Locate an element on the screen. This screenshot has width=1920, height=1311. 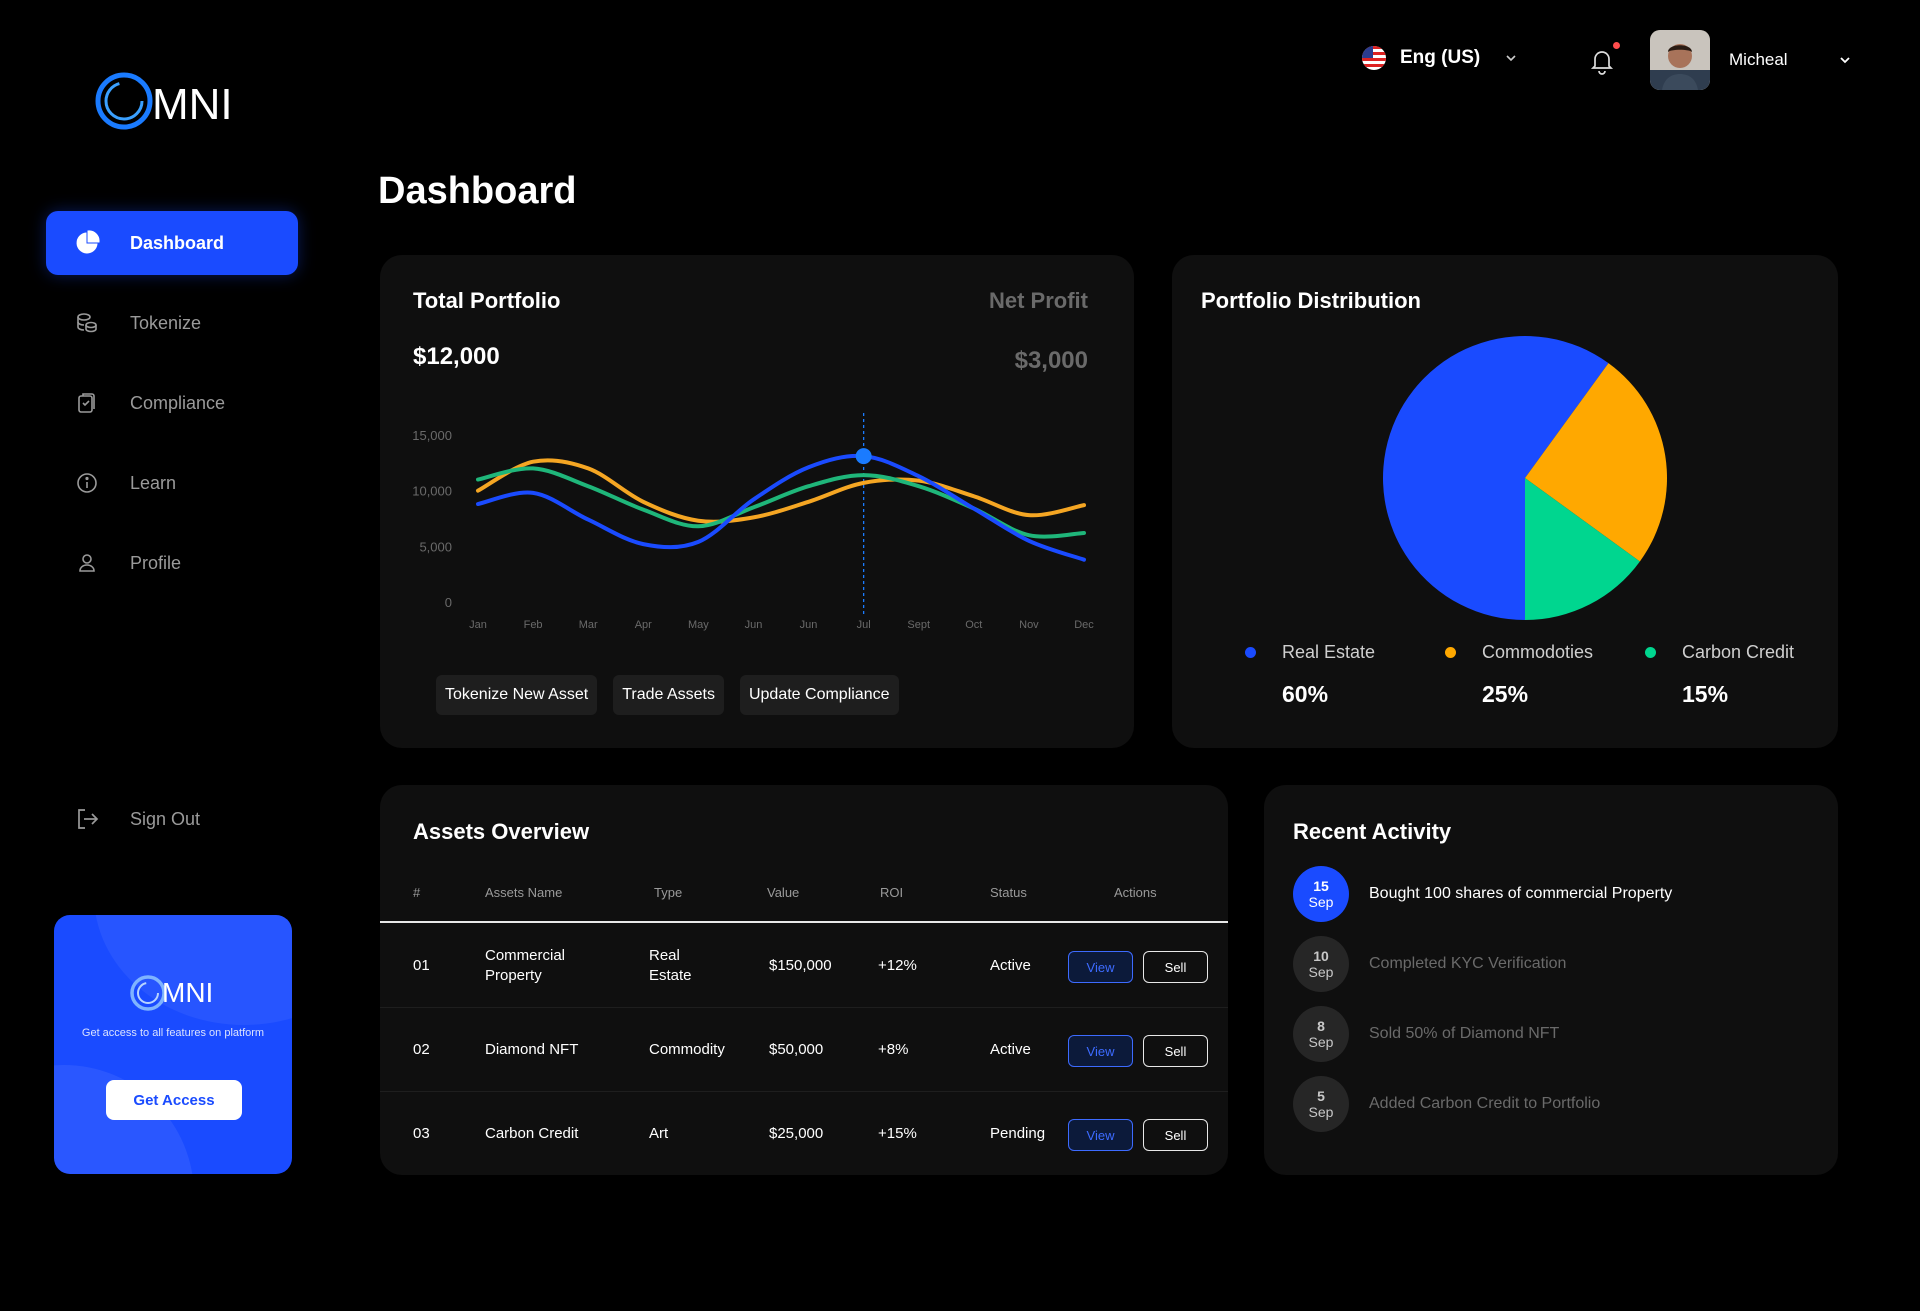
sidebar-item-tokenize: Tokenize is located at coordinates (172, 323).